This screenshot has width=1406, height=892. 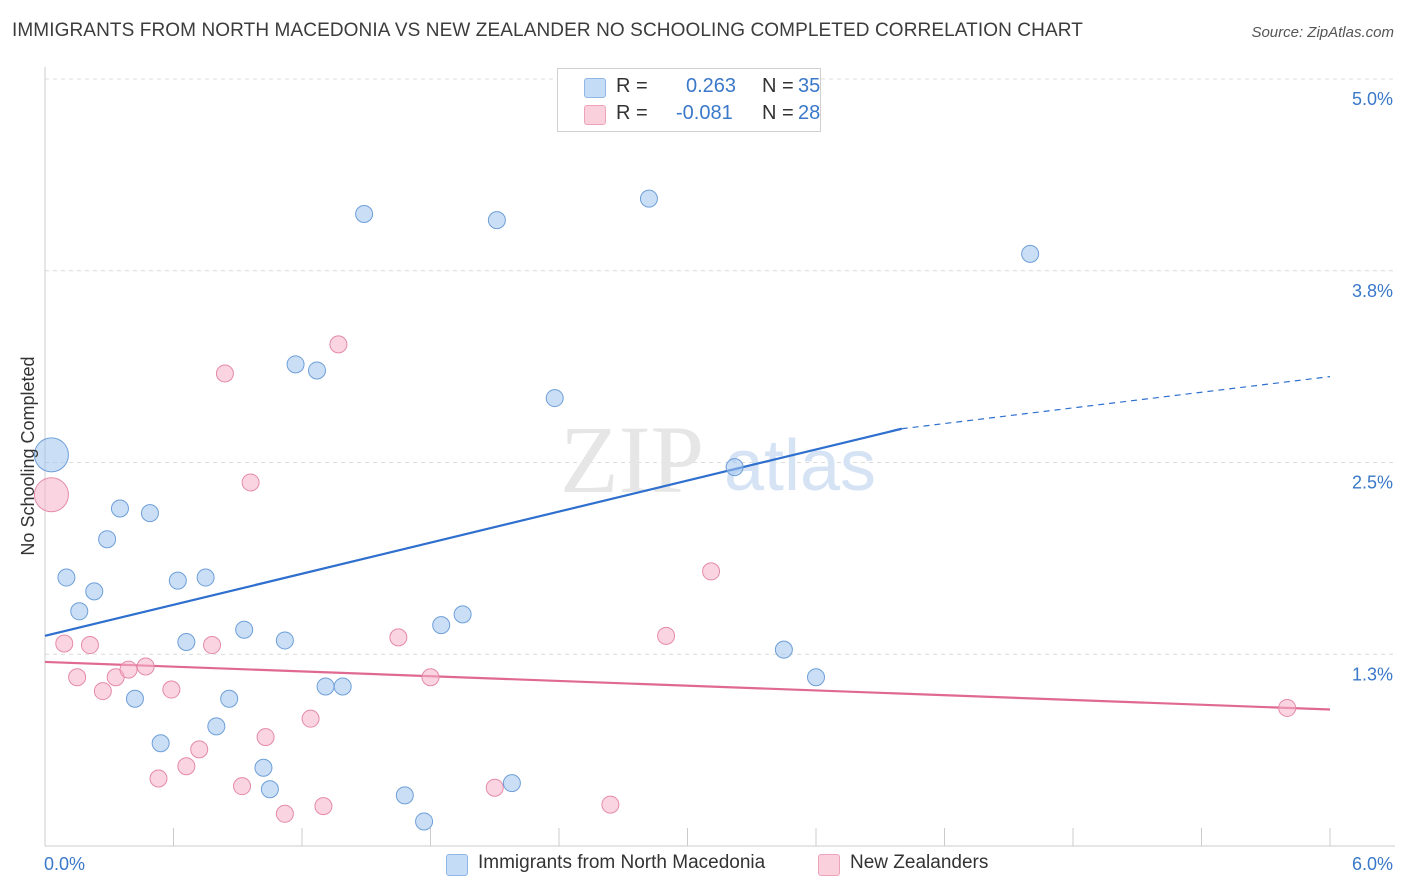 What do you see at coordinates (829, 865) in the screenshot?
I see `bottom-legend-swatch-series2` at bounding box center [829, 865].